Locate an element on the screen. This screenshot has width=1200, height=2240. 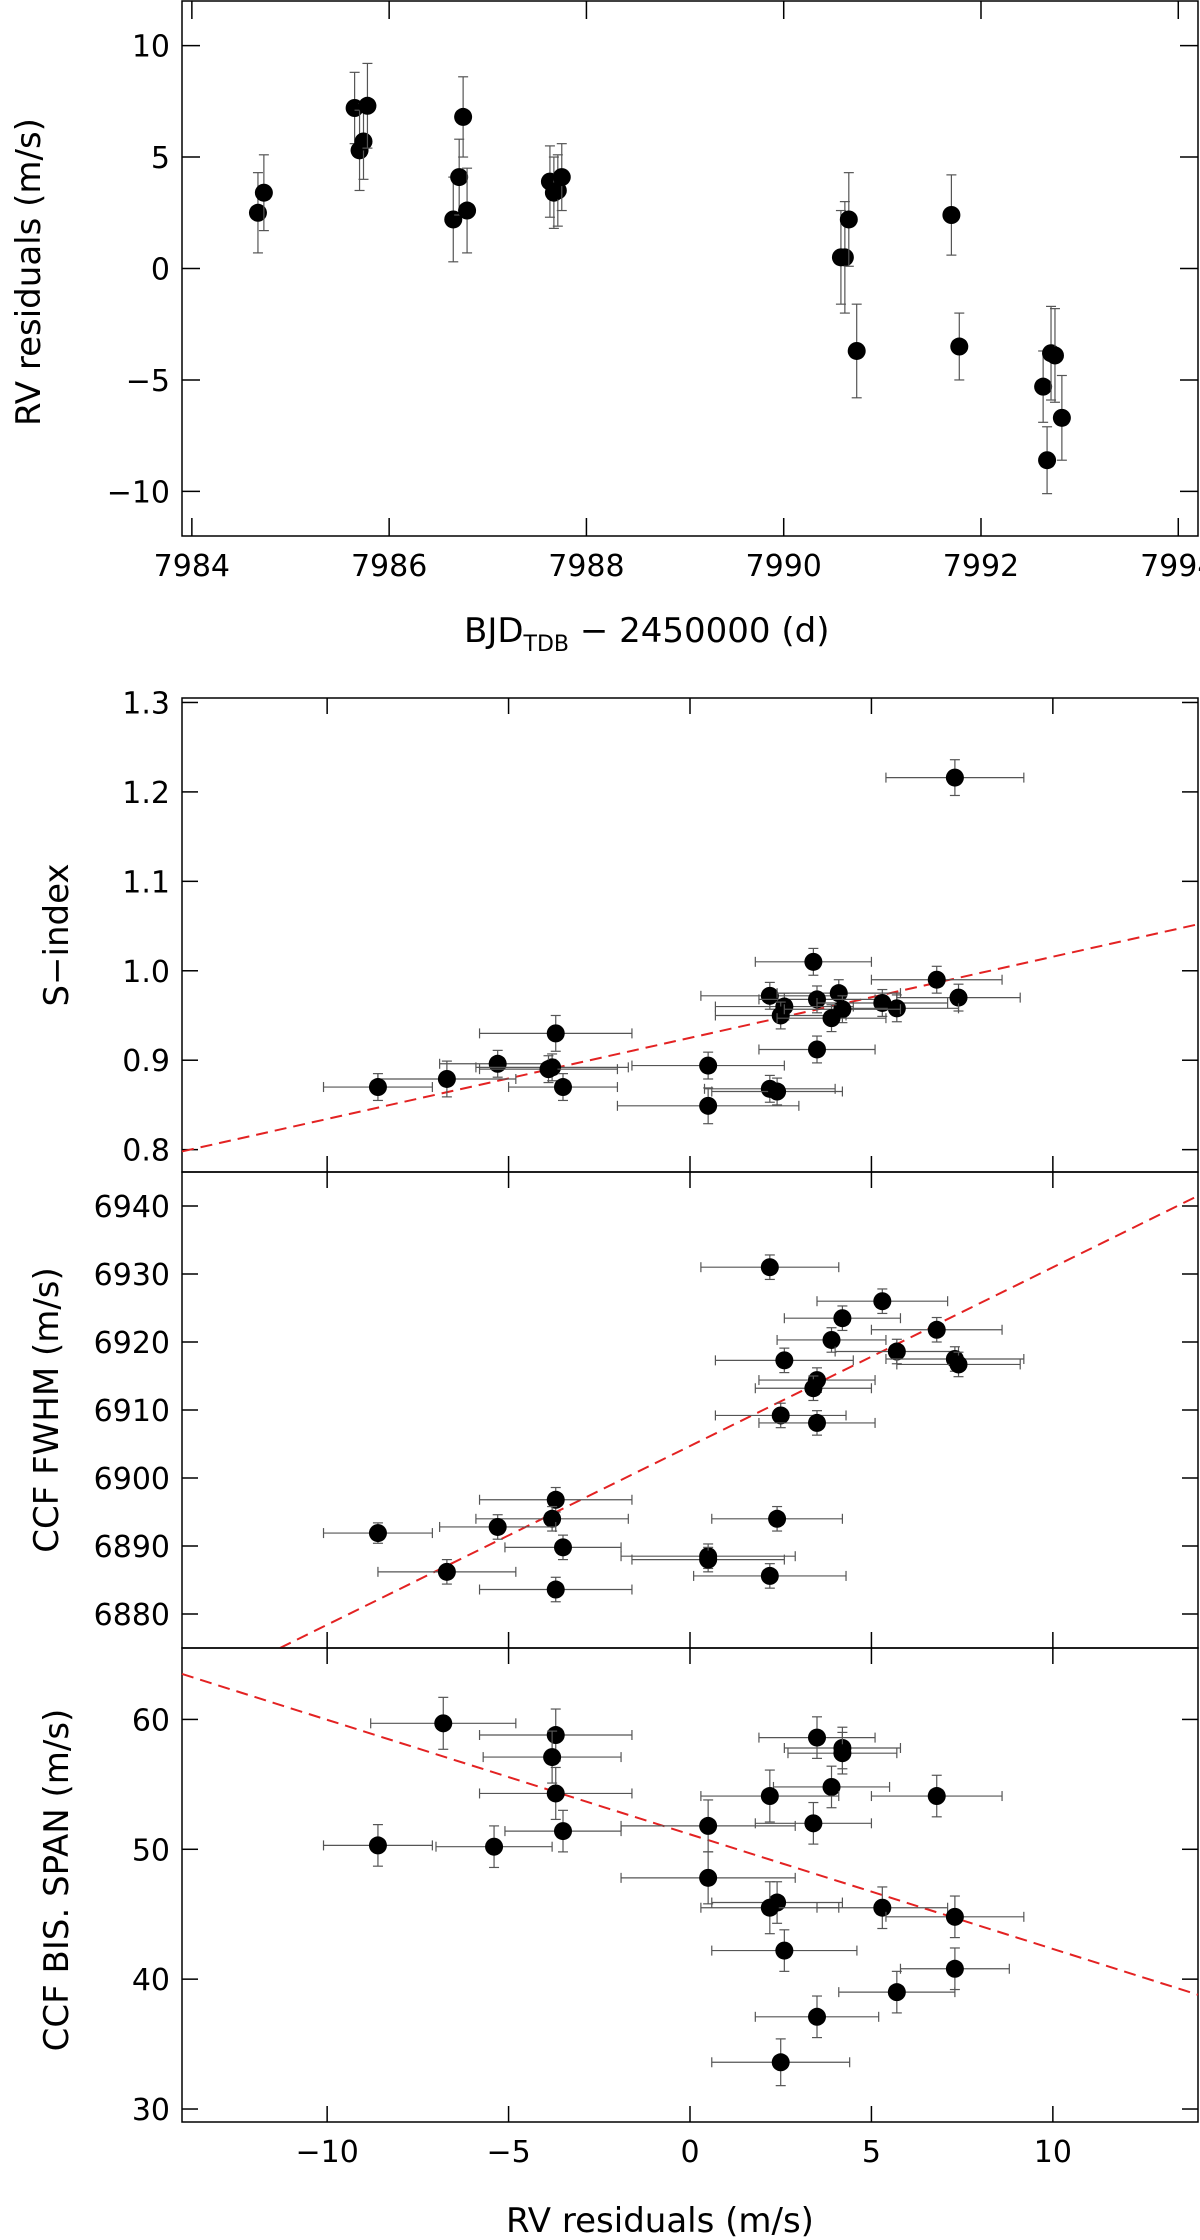
y-tick-label: 1.0 is located at coordinates (146, 972).